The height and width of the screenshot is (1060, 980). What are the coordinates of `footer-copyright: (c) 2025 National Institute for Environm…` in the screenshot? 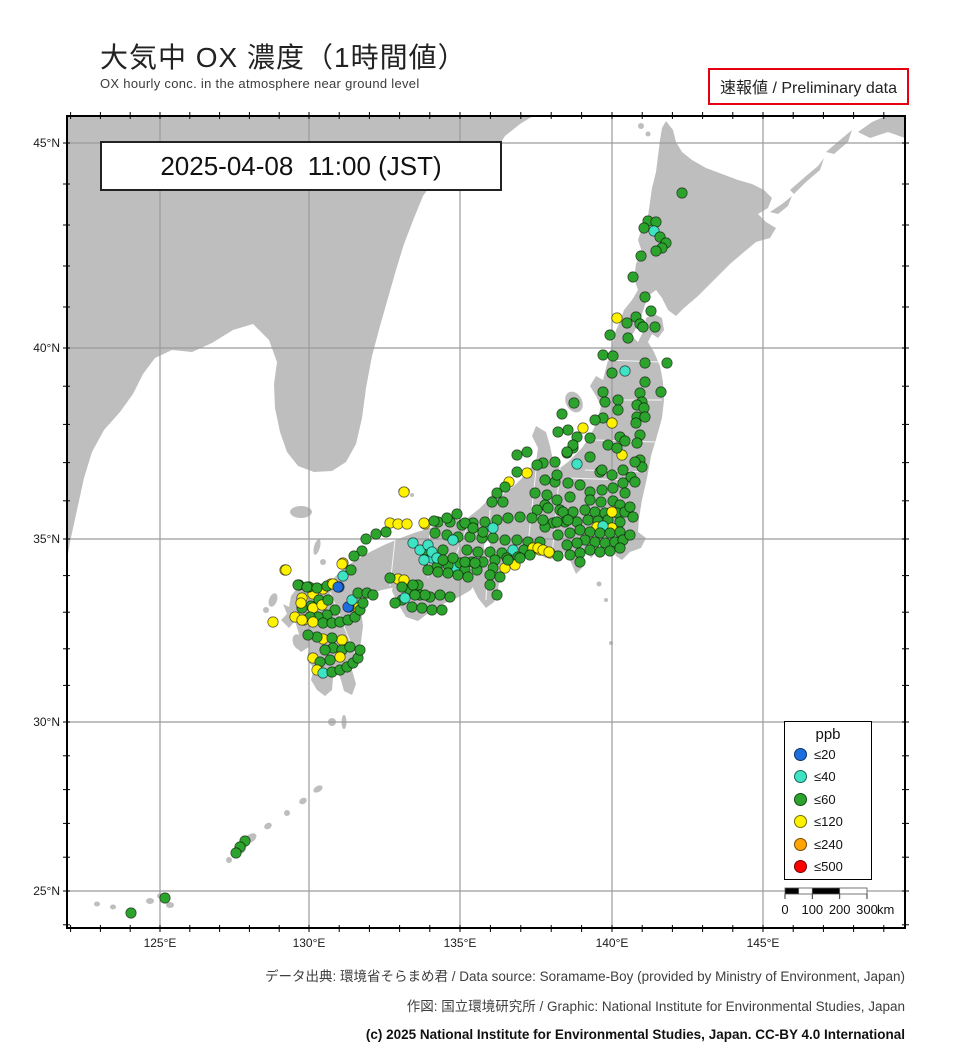 It's located at (635, 1034).